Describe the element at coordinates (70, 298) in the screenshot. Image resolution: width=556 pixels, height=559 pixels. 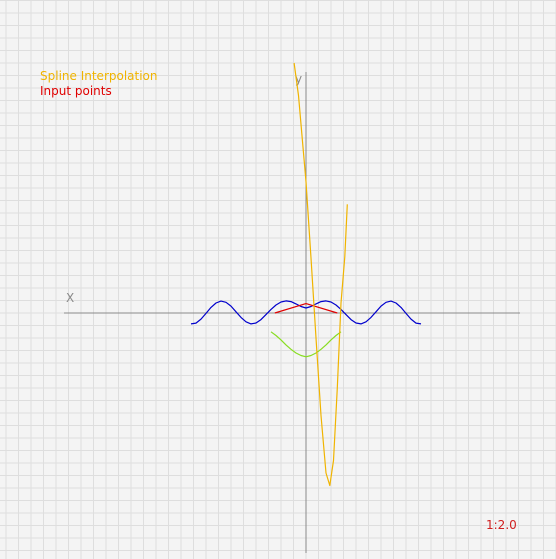
I see `x-axis-label: X` at that location.